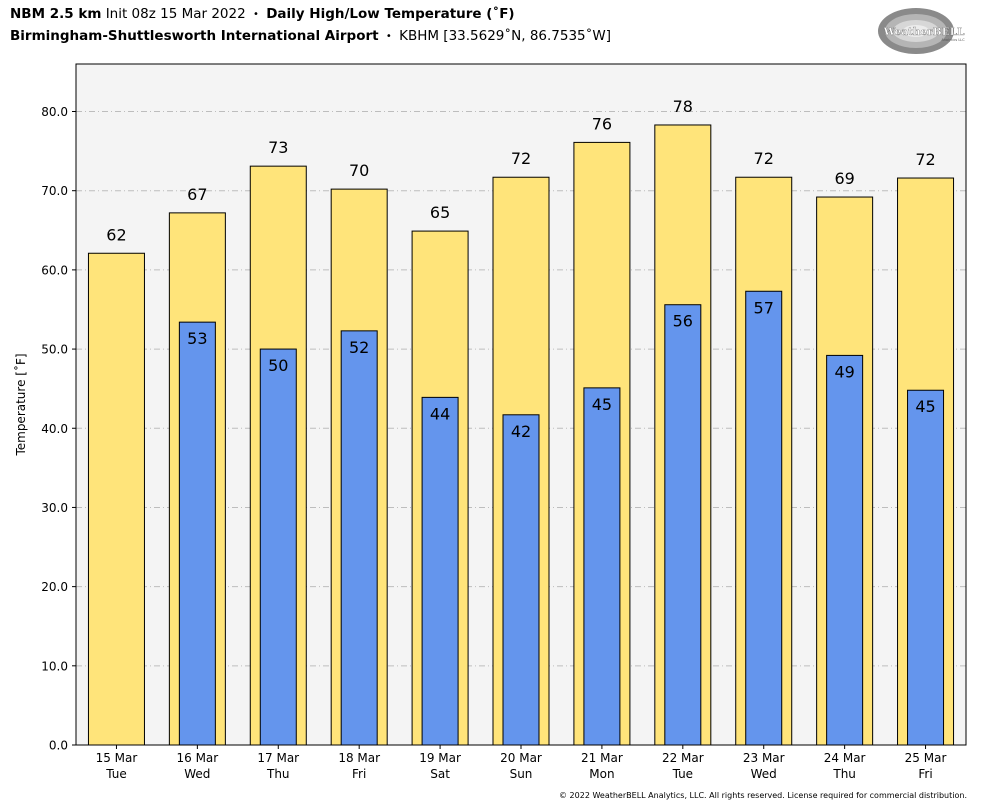  Describe the element at coordinates (278, 758) in the screenshot. I see `x-tick-label-date: 17 Mar` at that location.